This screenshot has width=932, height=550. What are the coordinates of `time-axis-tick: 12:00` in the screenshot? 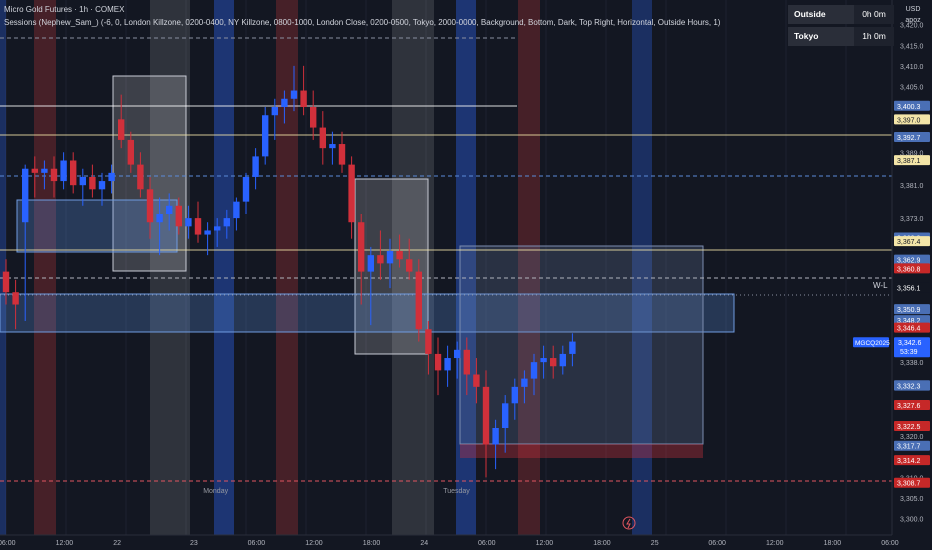 It's located at (314, 543).